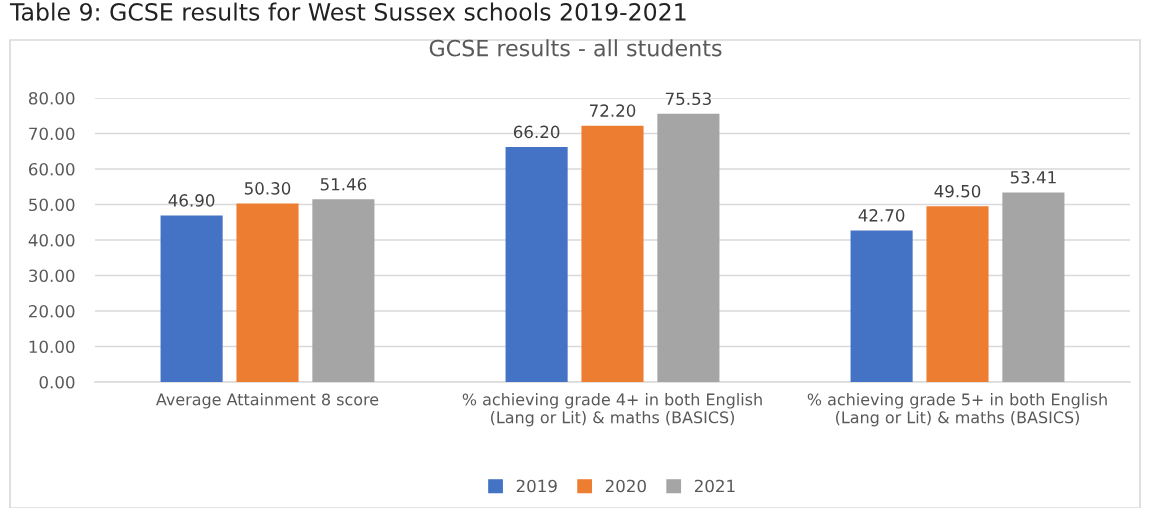 This screenshot has width=1151, height=508. Describe the element at coordinates (52, 347) in the screenshot. I see `y-tick-label: 10.00` at that location.